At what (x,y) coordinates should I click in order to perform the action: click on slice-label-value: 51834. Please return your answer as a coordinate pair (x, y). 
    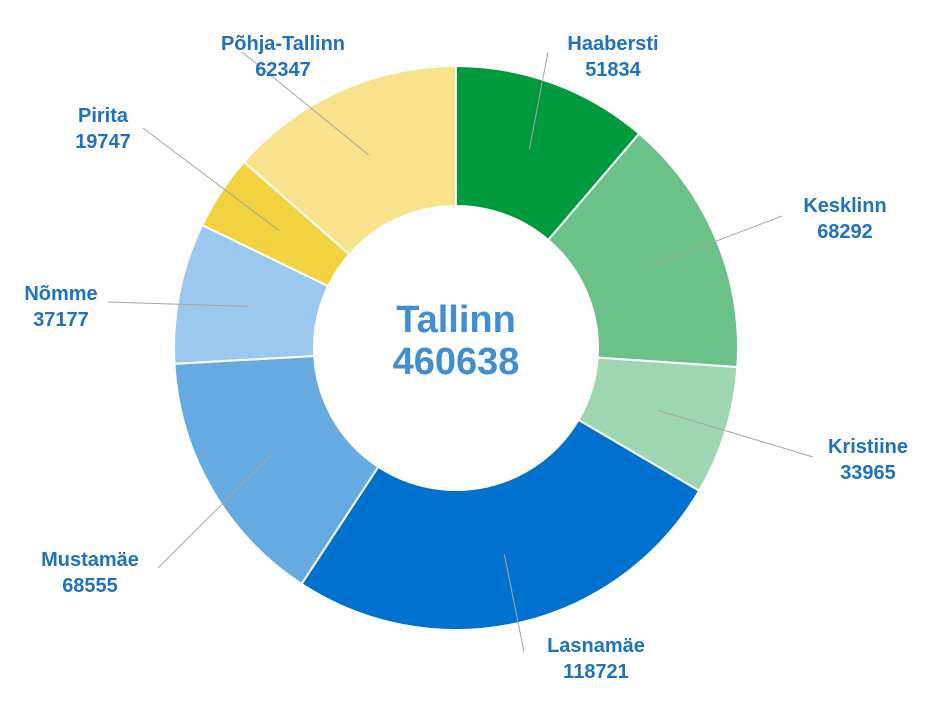
    Looking at the image, I should click on (613, 70).